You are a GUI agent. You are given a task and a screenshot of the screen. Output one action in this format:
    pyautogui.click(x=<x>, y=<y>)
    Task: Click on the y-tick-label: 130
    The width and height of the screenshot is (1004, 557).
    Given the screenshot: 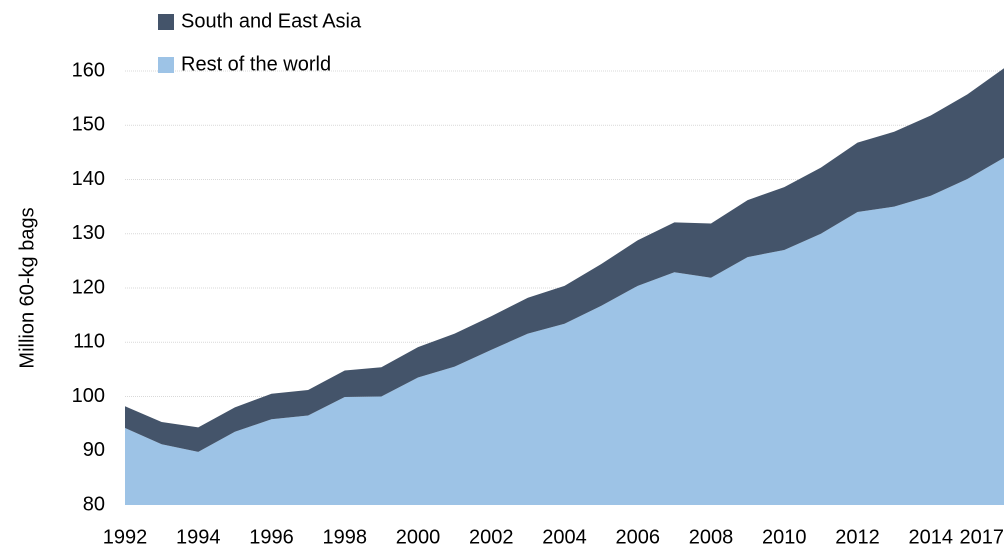 What is the action you would take?
    pyautogui.click(x=88, y=233)
    